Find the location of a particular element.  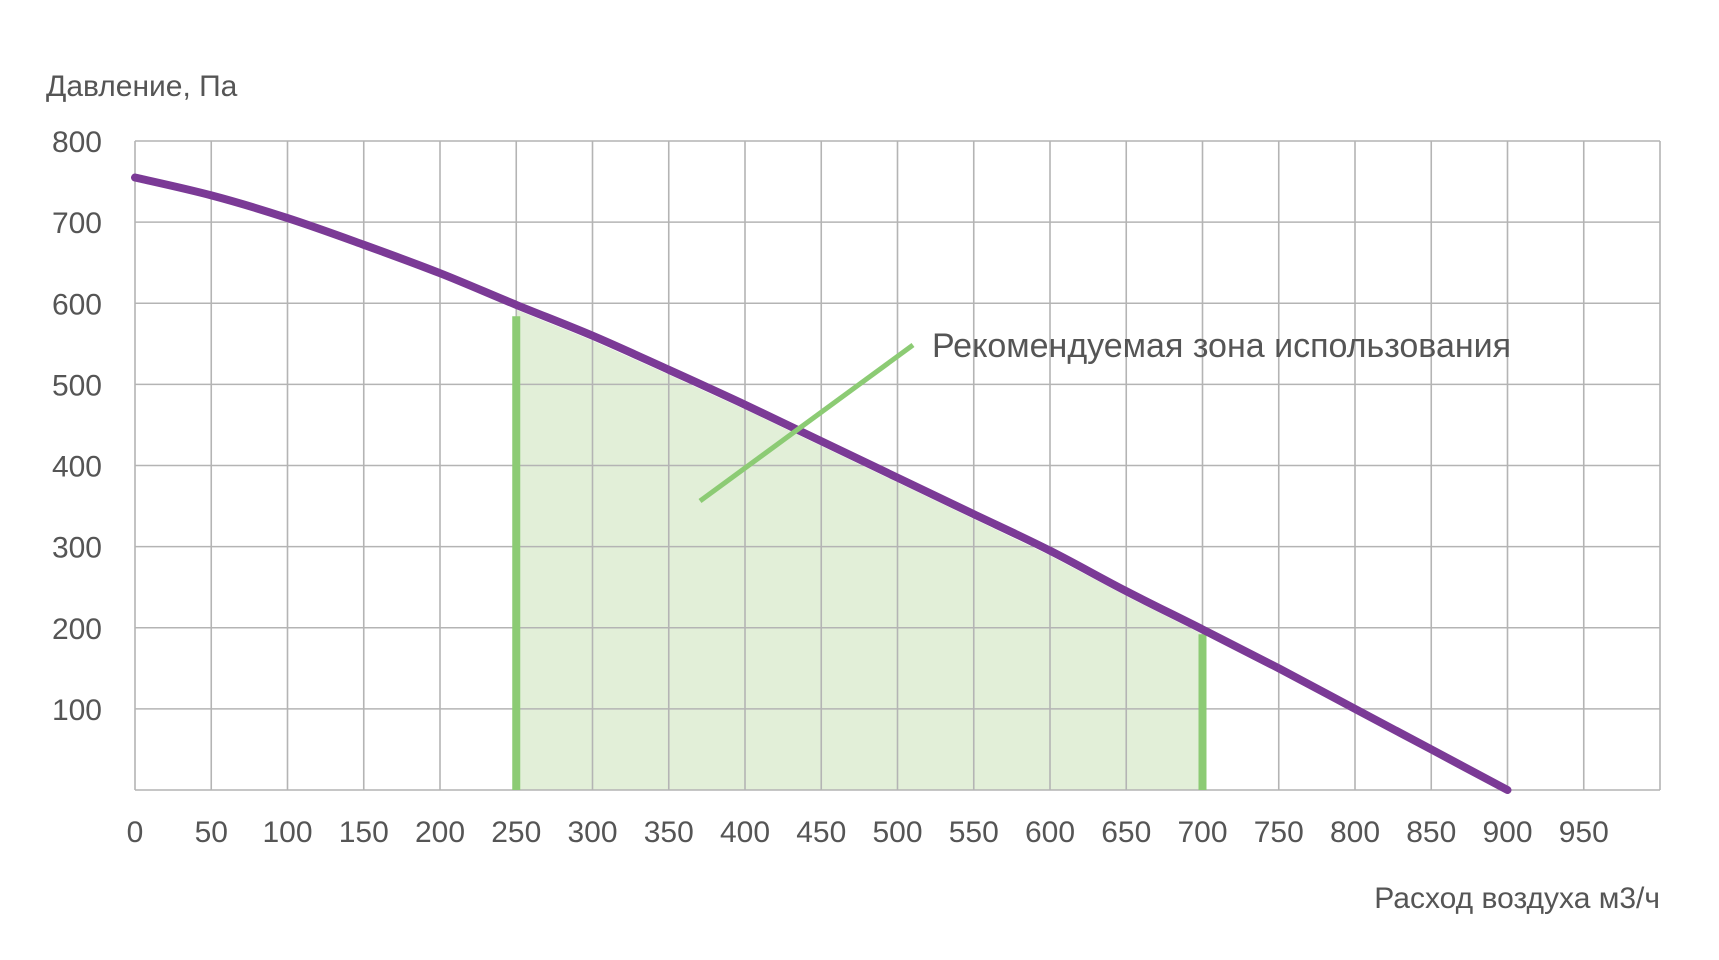

x-tick-label: 400 is located at coordinates (745, 832).